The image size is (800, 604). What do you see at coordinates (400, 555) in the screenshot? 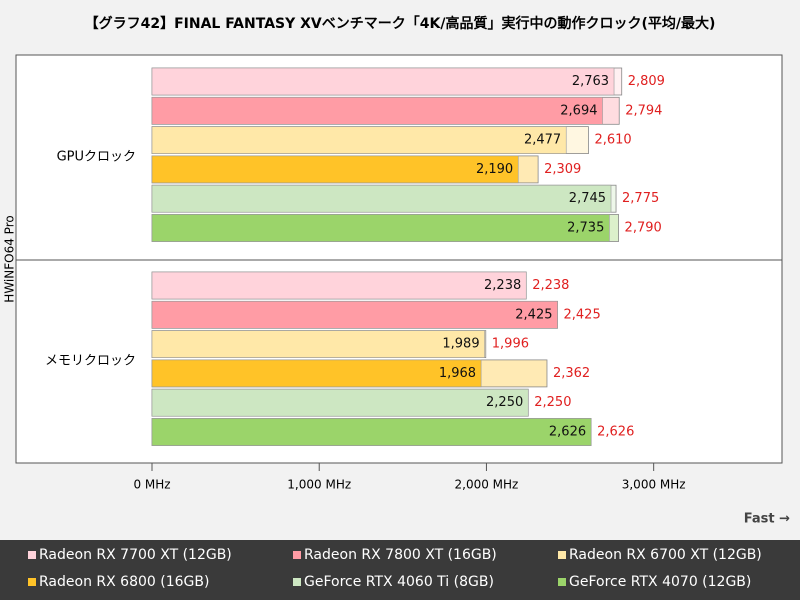
I see `legend-label: Radeon RX 7800 XT (16GB)` at bounding box center [400, 555].